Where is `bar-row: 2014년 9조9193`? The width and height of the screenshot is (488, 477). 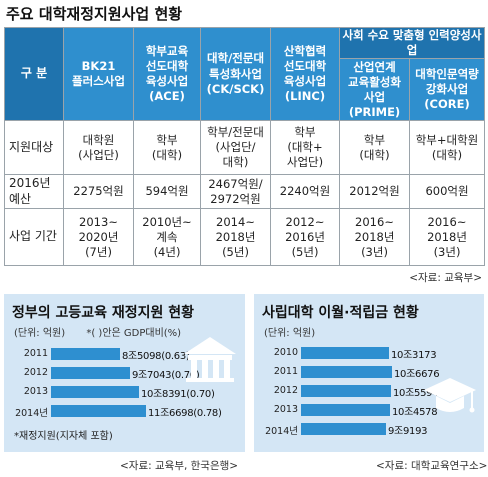
bar-row: 2014년 9조9193 is located at coordinates (369, 429).